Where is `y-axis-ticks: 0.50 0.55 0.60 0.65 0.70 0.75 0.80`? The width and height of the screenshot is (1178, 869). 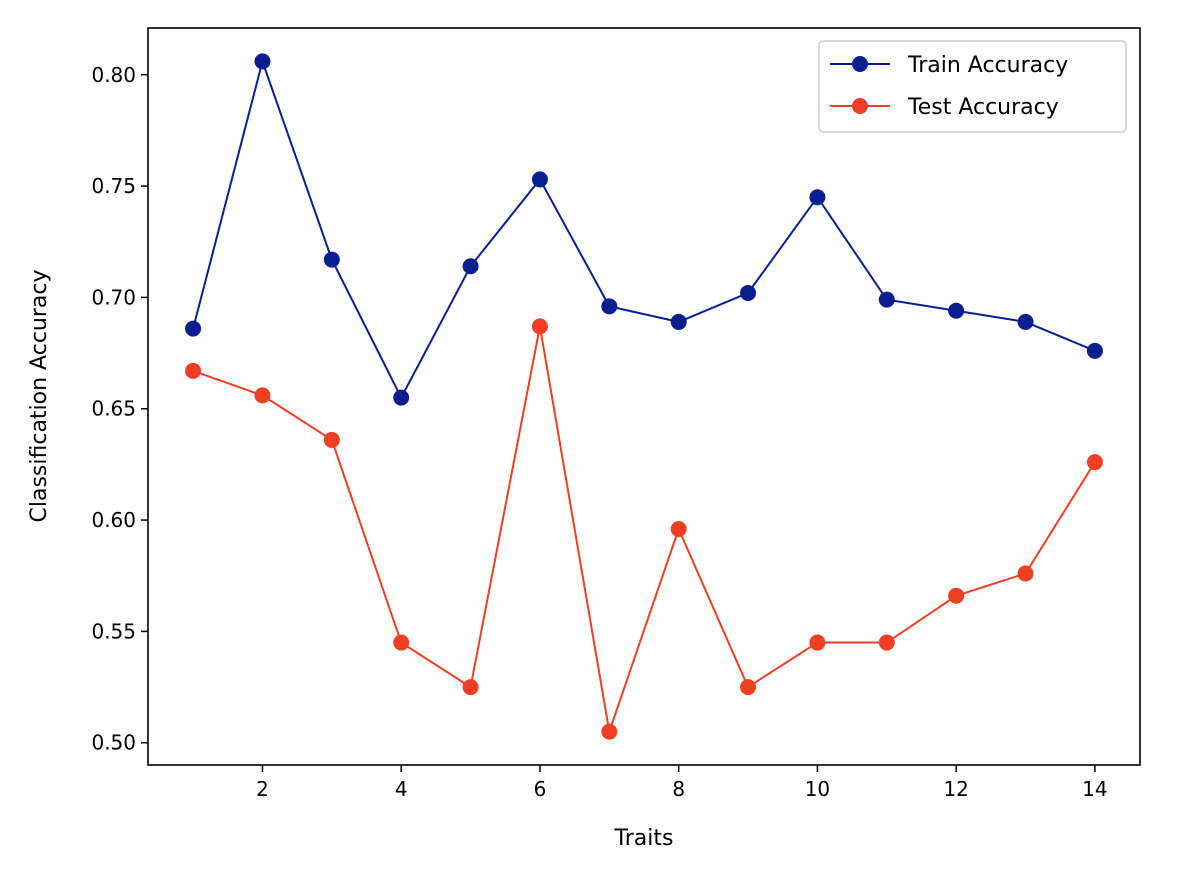
y-axis-ticks: 0.50 0.55 0.60 0.65 0.70 0.75 0.80 is located at coordinates (119, 409).